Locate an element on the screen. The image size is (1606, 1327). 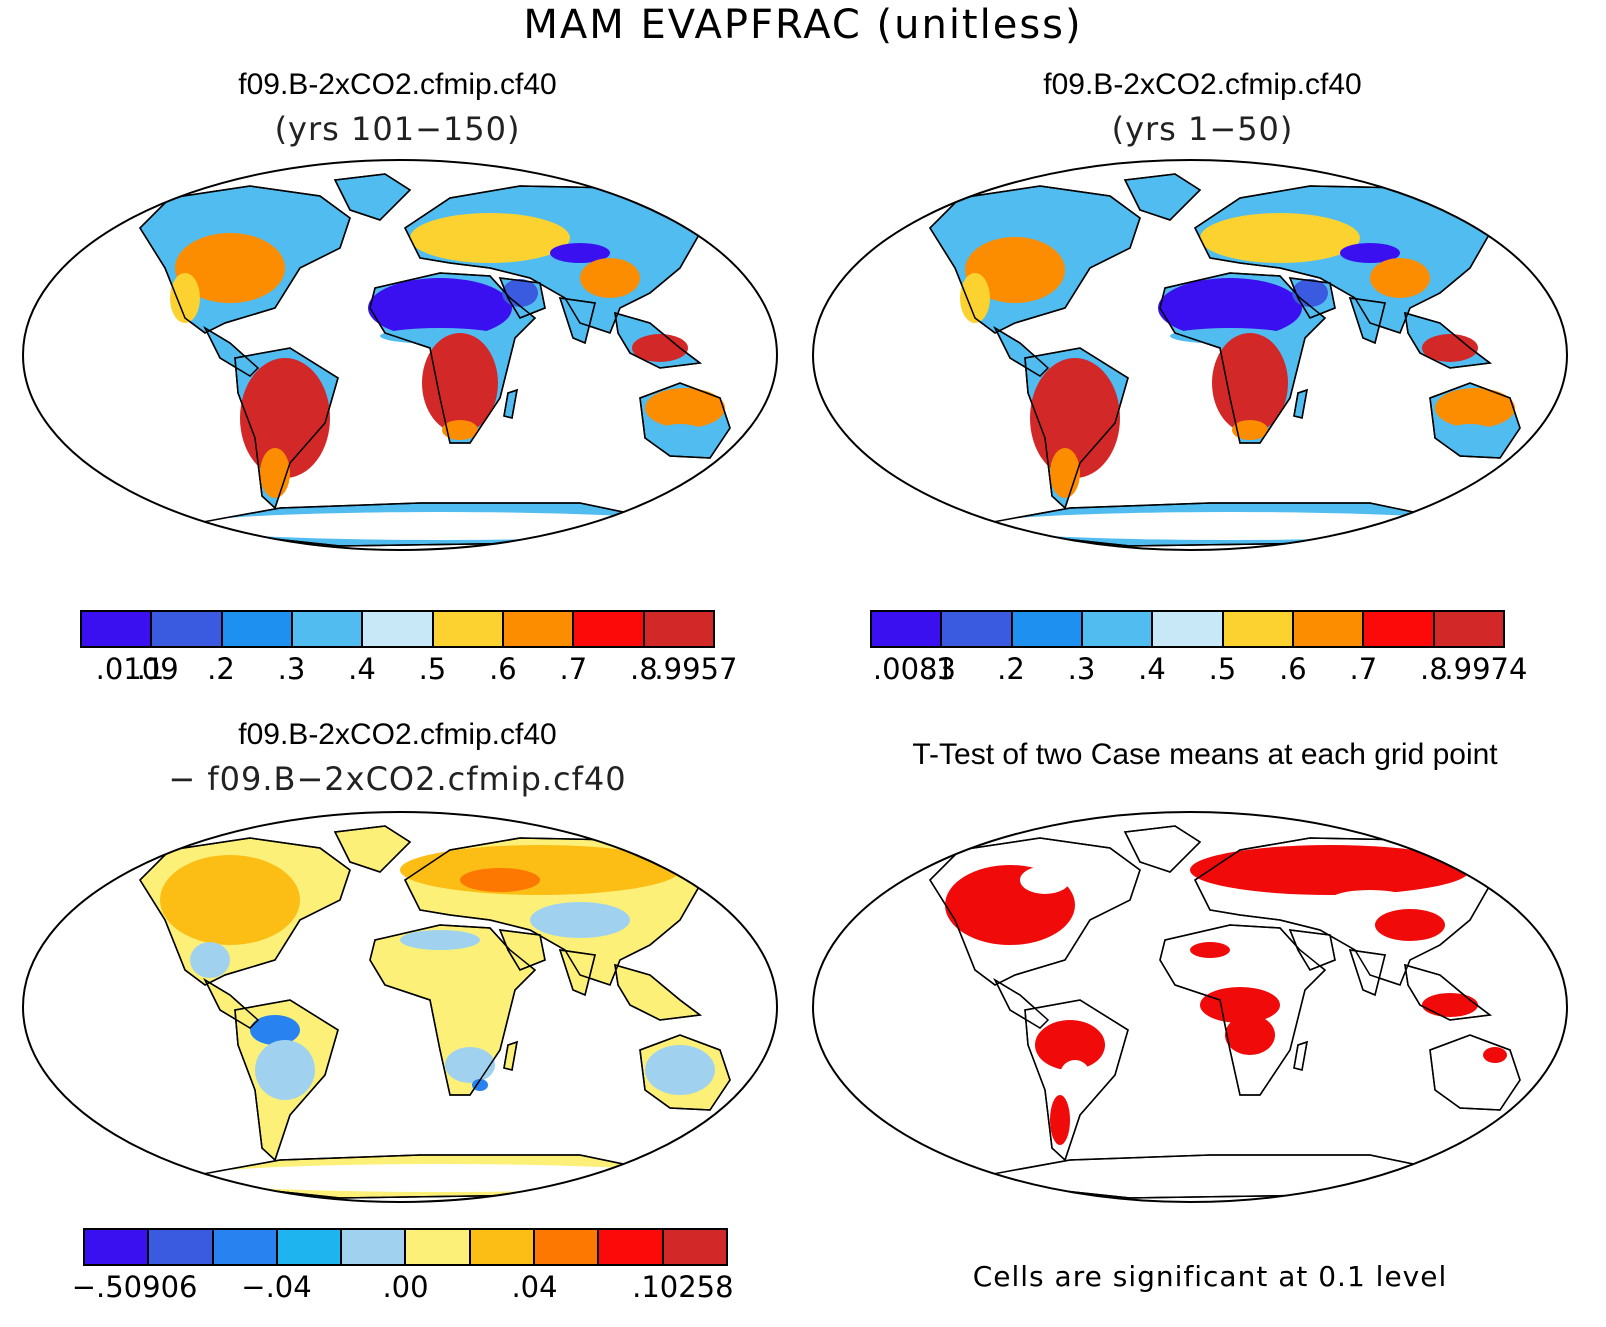
colorbar-label: .10258 is located at coordinates (683, 1287).